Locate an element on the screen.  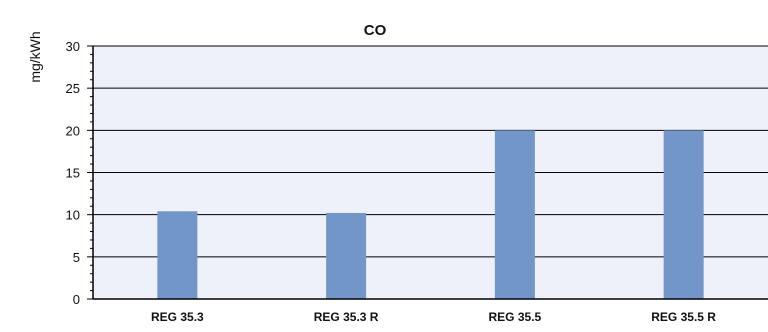
y-tick-label: 15 is located at coordinates (73, 173).